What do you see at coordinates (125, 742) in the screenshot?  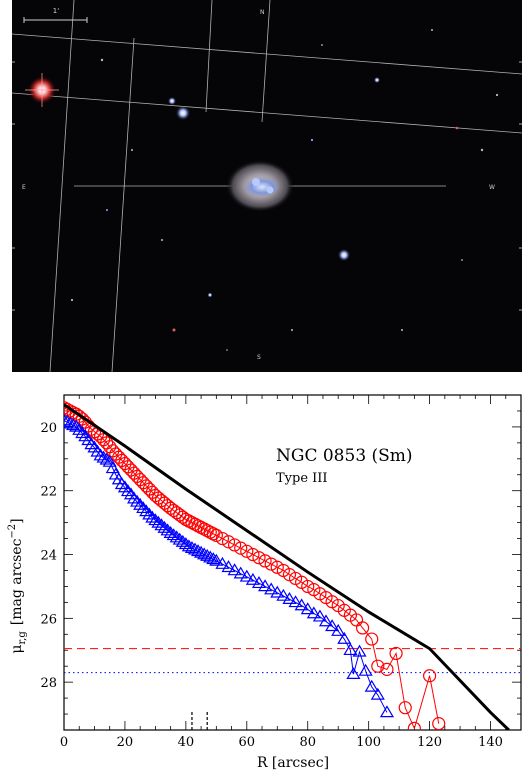 I see `x-tick-label: 20` at bounding box center [125, 742].